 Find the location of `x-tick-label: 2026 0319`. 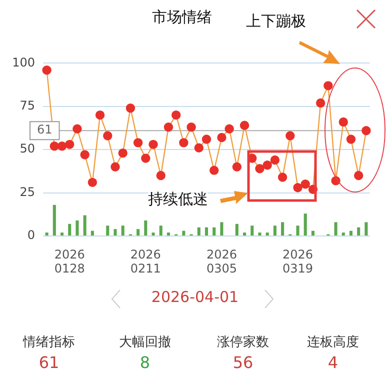

x-tick-label: 2026 0319 is located at coordinates (298, 261).